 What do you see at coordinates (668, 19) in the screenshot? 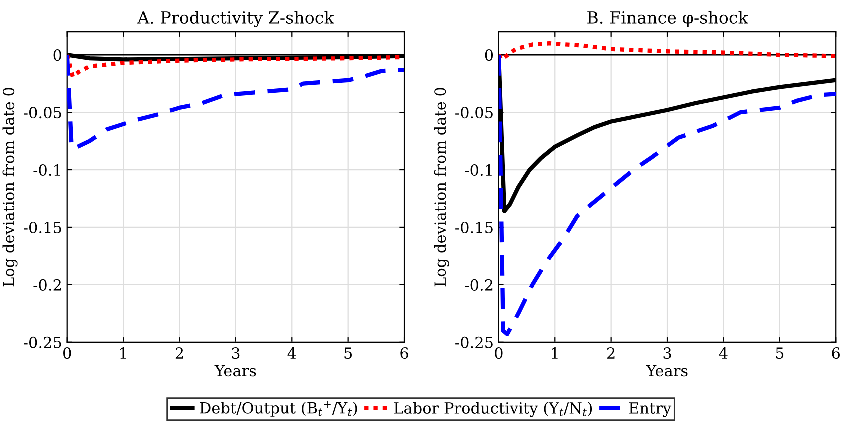
I see `chart-title: B. Finance φ-shock` at bounding box center [668, 19].